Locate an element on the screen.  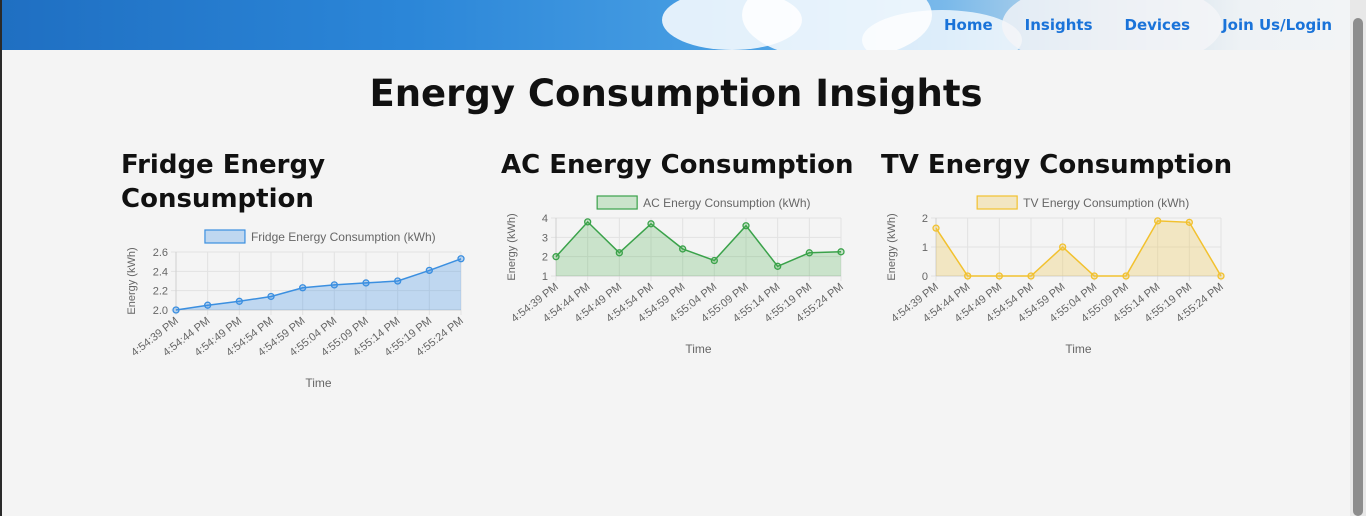
fridge-y-tick-label: 2.4 is located at coordinates (160, 272).